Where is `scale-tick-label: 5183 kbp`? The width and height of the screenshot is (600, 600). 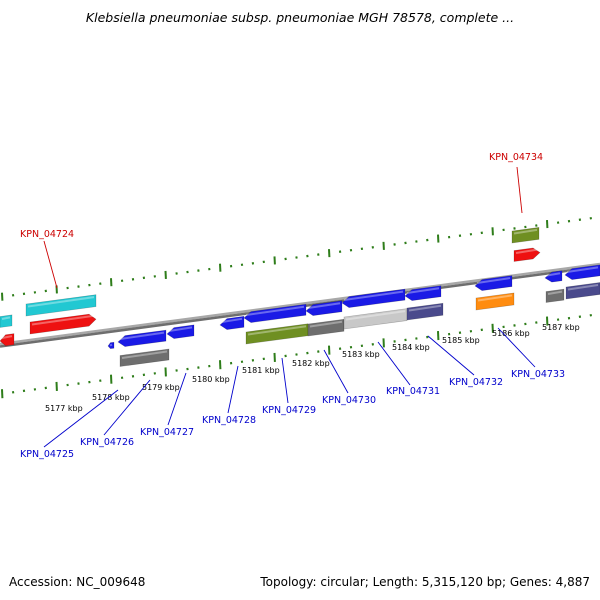 scale-tick-label: 5183 kbp is located at coordinates (361, 354).